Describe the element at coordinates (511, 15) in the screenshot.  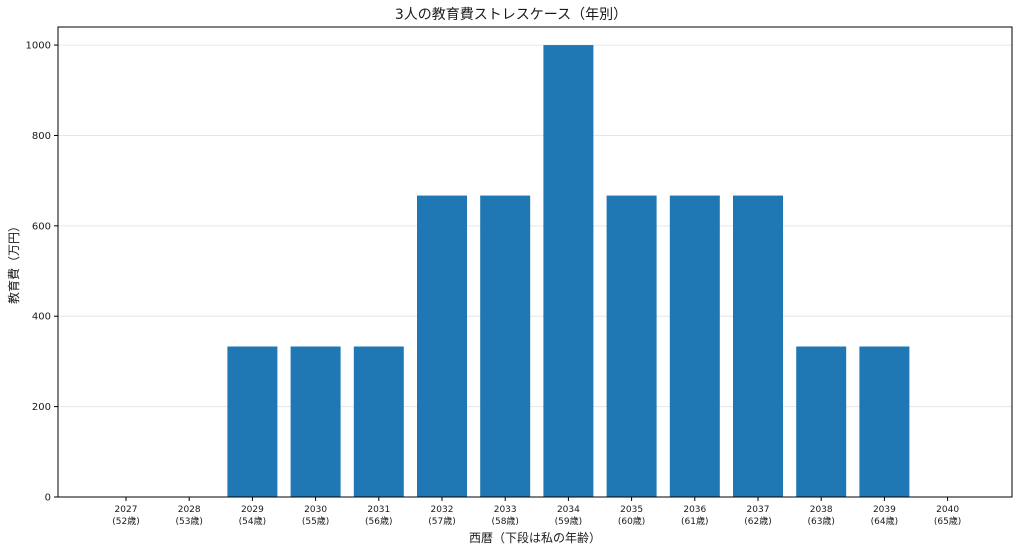
I see `chart-title: 3人の教育費ストレスケース（年別）` at that location.